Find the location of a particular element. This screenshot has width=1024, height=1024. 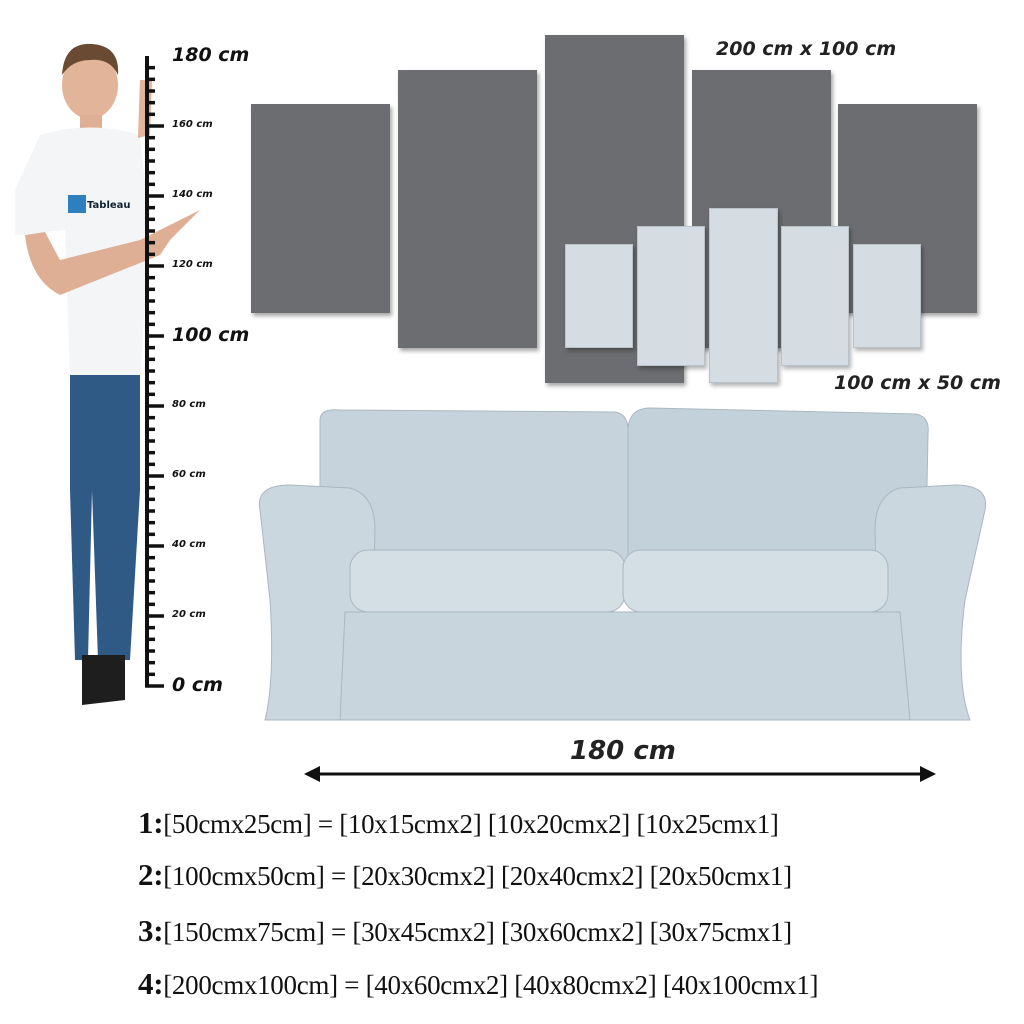

person-figure is located at coordinates (107, 374).